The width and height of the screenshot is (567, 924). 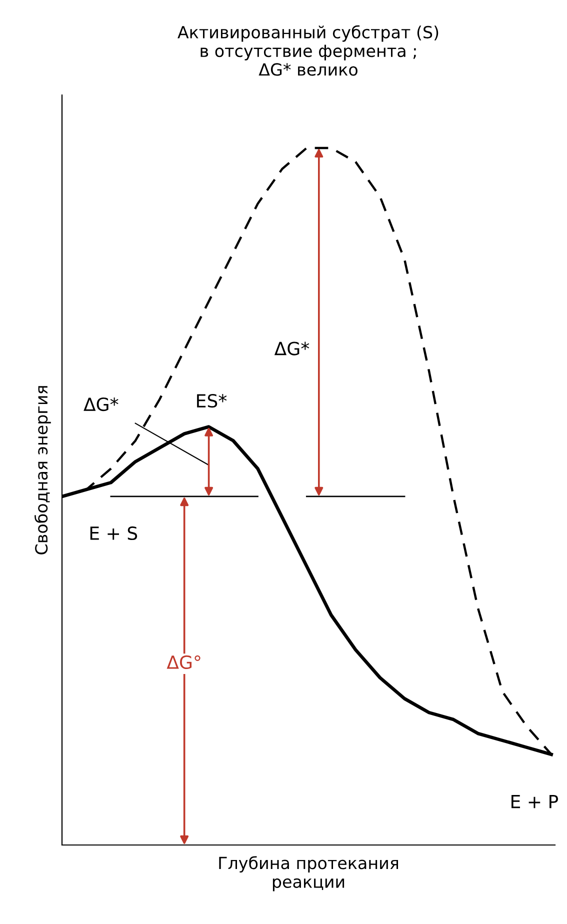 What do you see at coordinates (535, 801) in the screenshot?
I see `annotation: E + P` at bounding box center [535, 801].